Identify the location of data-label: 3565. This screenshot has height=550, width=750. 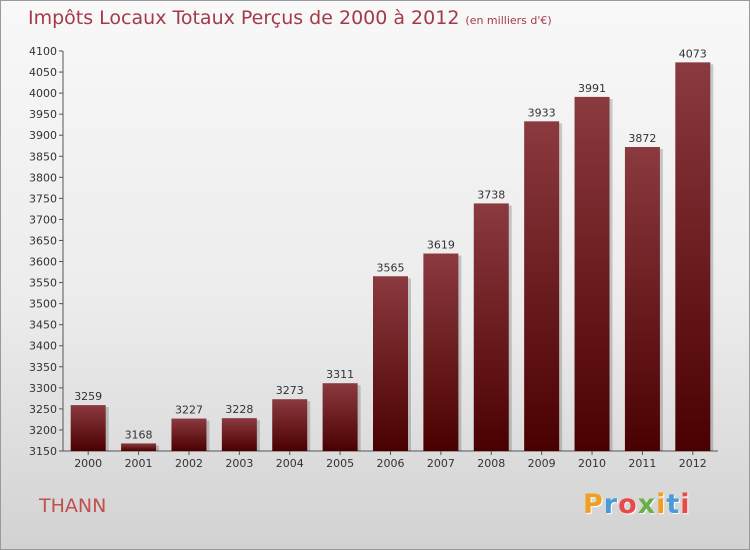
(391, 267).